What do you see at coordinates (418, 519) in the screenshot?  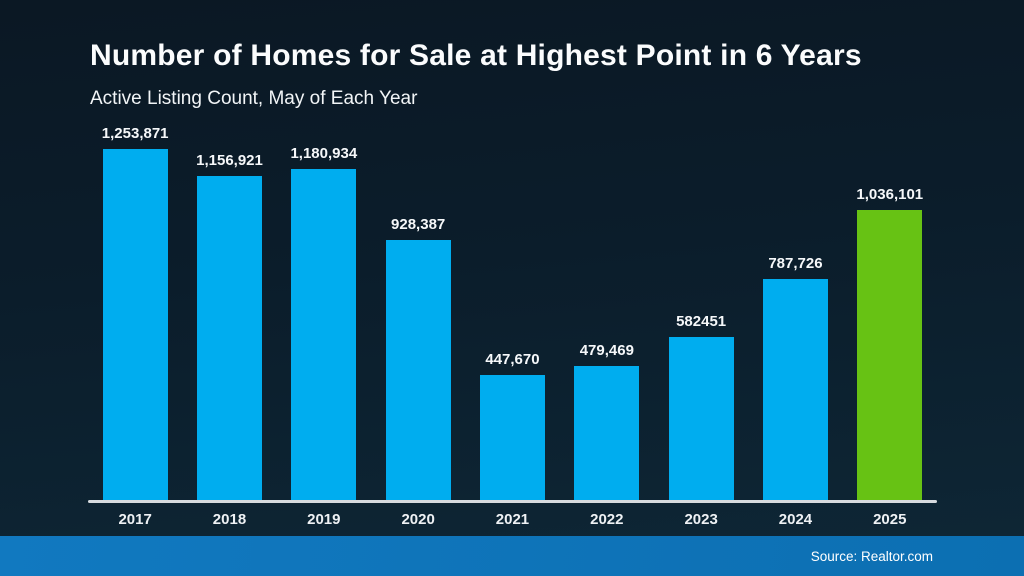 I see `x-axis-label-2020: 2020` at bounding box center [418, 519].